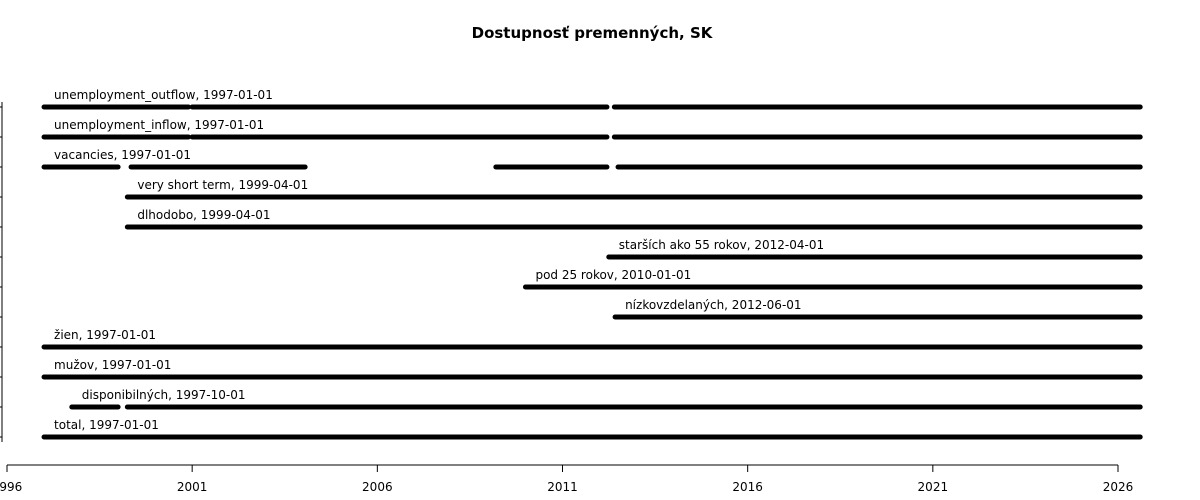 The width and height of the screenshot is (1200, 500). I want to click on x-tick-label: 1996, so click(11, 487).